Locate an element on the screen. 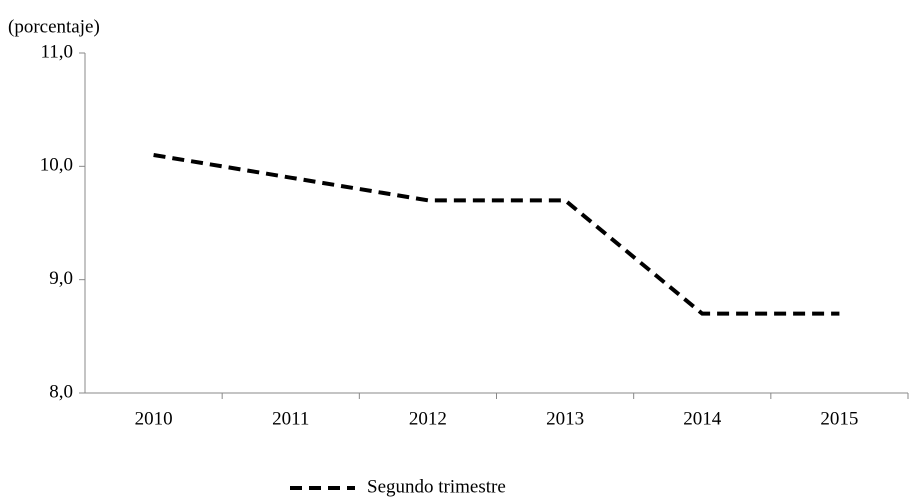 This screenshot has width=910, height=500. y-tick-label: 9,0 is located at coordinates (61, 278).